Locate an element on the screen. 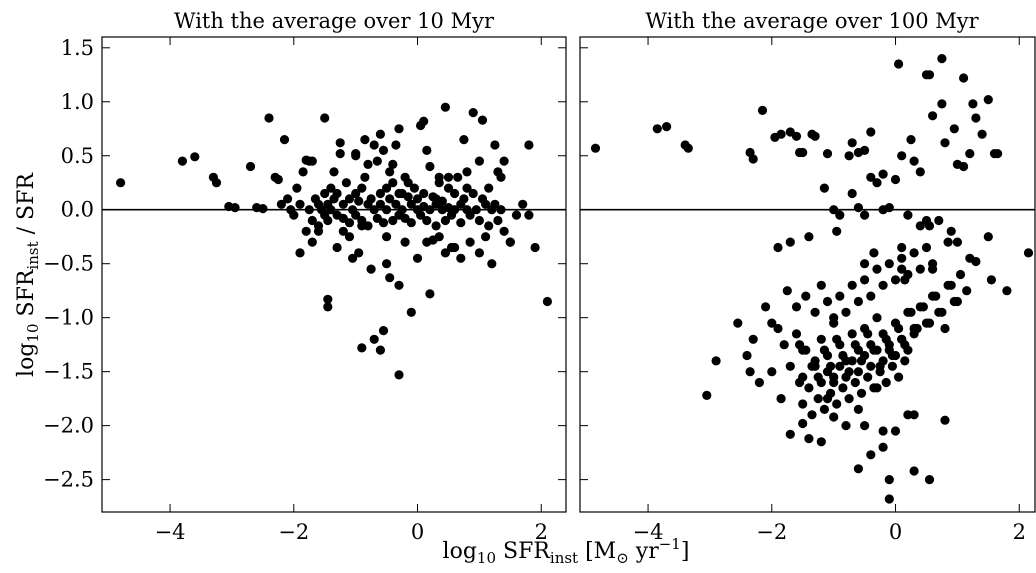 This screenshot has width=1036, height=573. x-label-inst-sub: inst is located at coordinates (564, 558).